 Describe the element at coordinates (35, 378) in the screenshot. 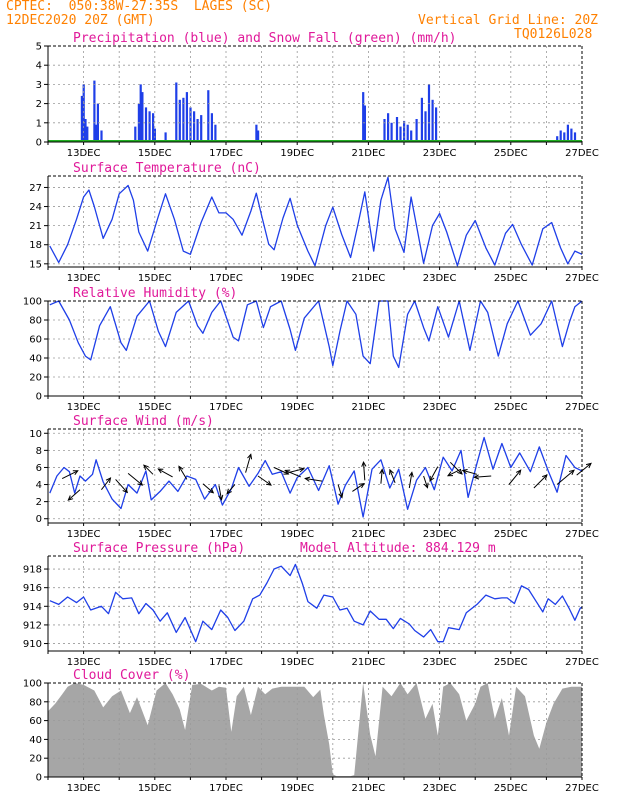

I see `y-tick-label: 20` at that location.